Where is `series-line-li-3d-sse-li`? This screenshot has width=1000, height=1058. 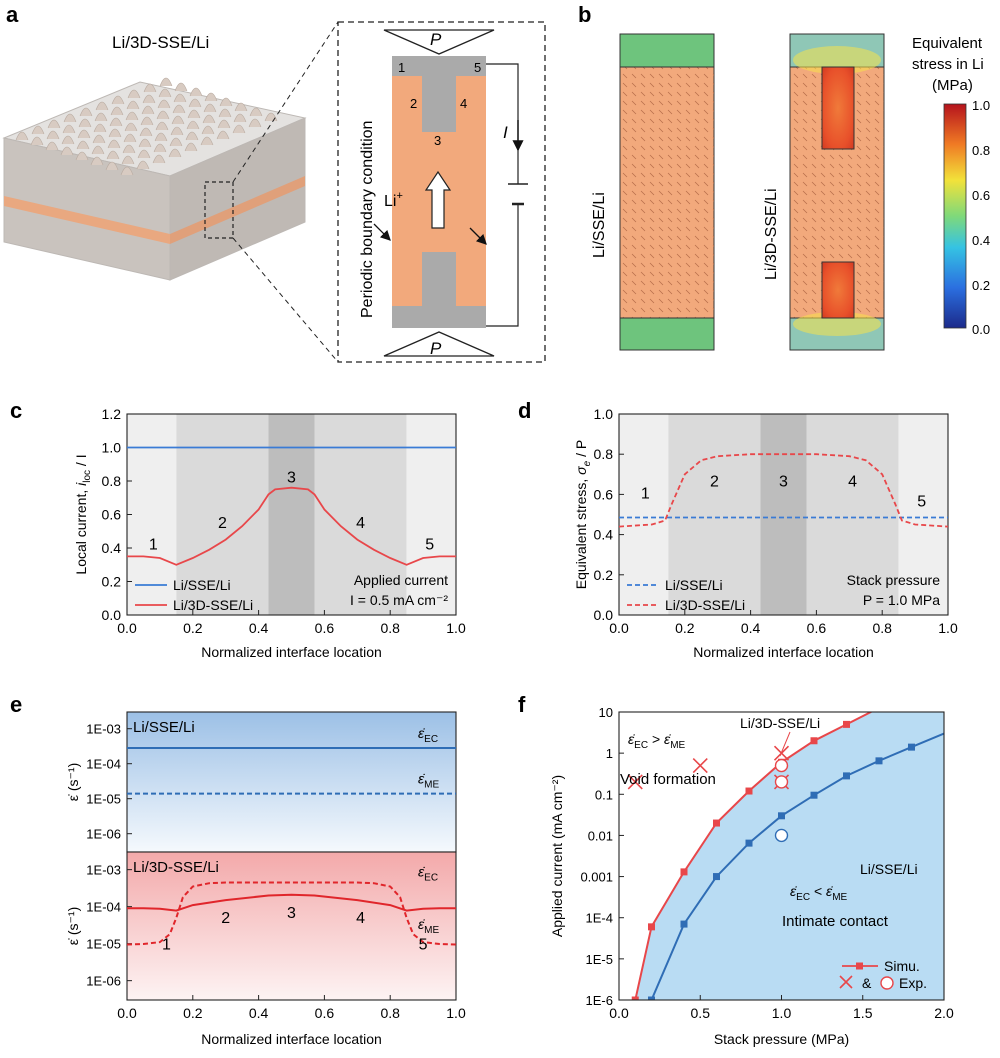
series-line-li-3d-sse-li is located at coordinates (291, 526).